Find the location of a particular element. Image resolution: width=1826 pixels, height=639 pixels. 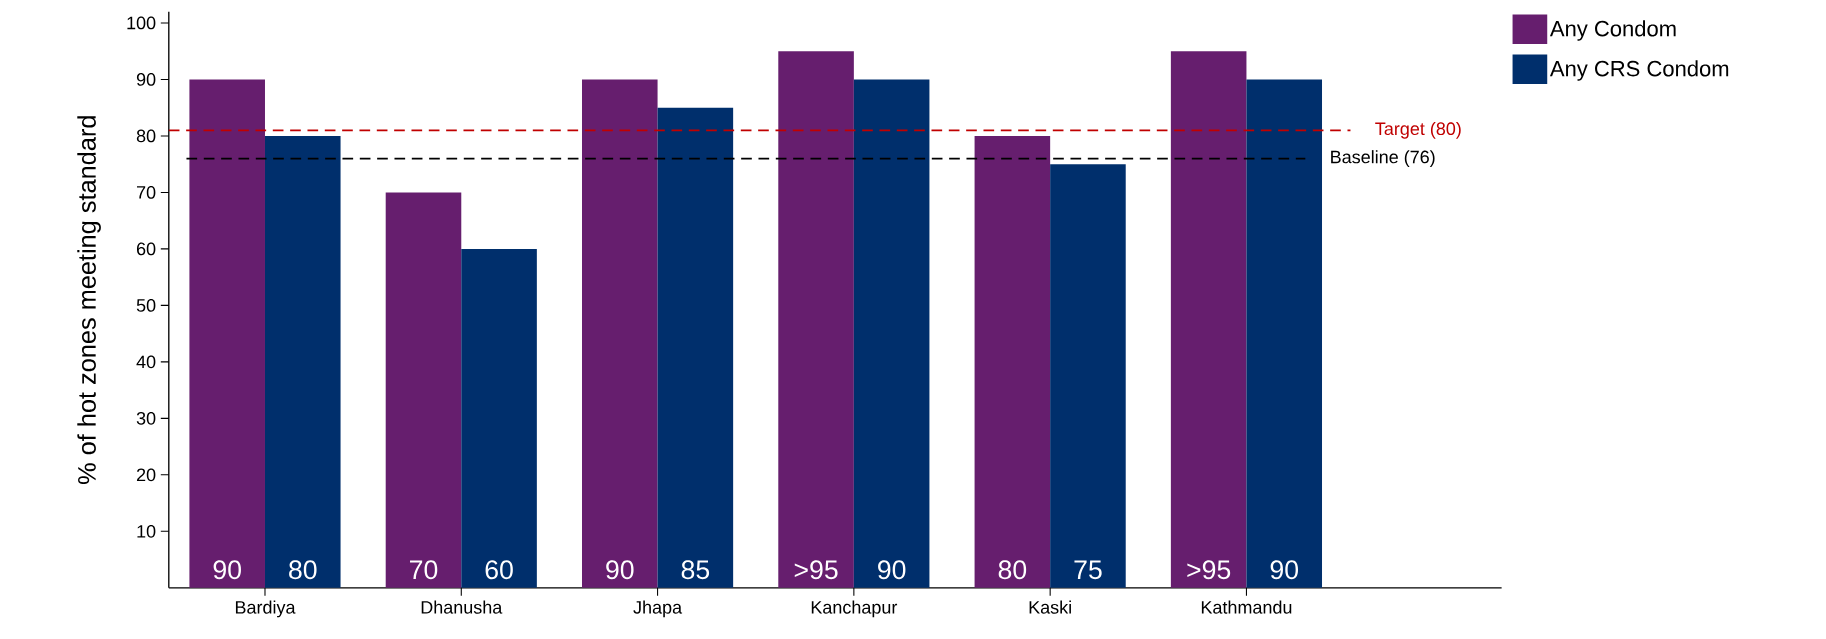

y-tick-label: 60 is located at coordinates (146, 249).